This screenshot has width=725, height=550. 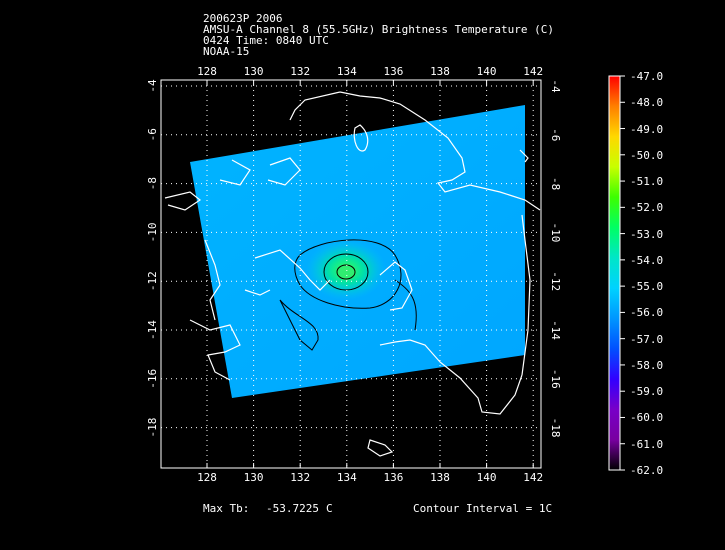 I want to click on lat-label-left: -12, so click(x=152, y=281).